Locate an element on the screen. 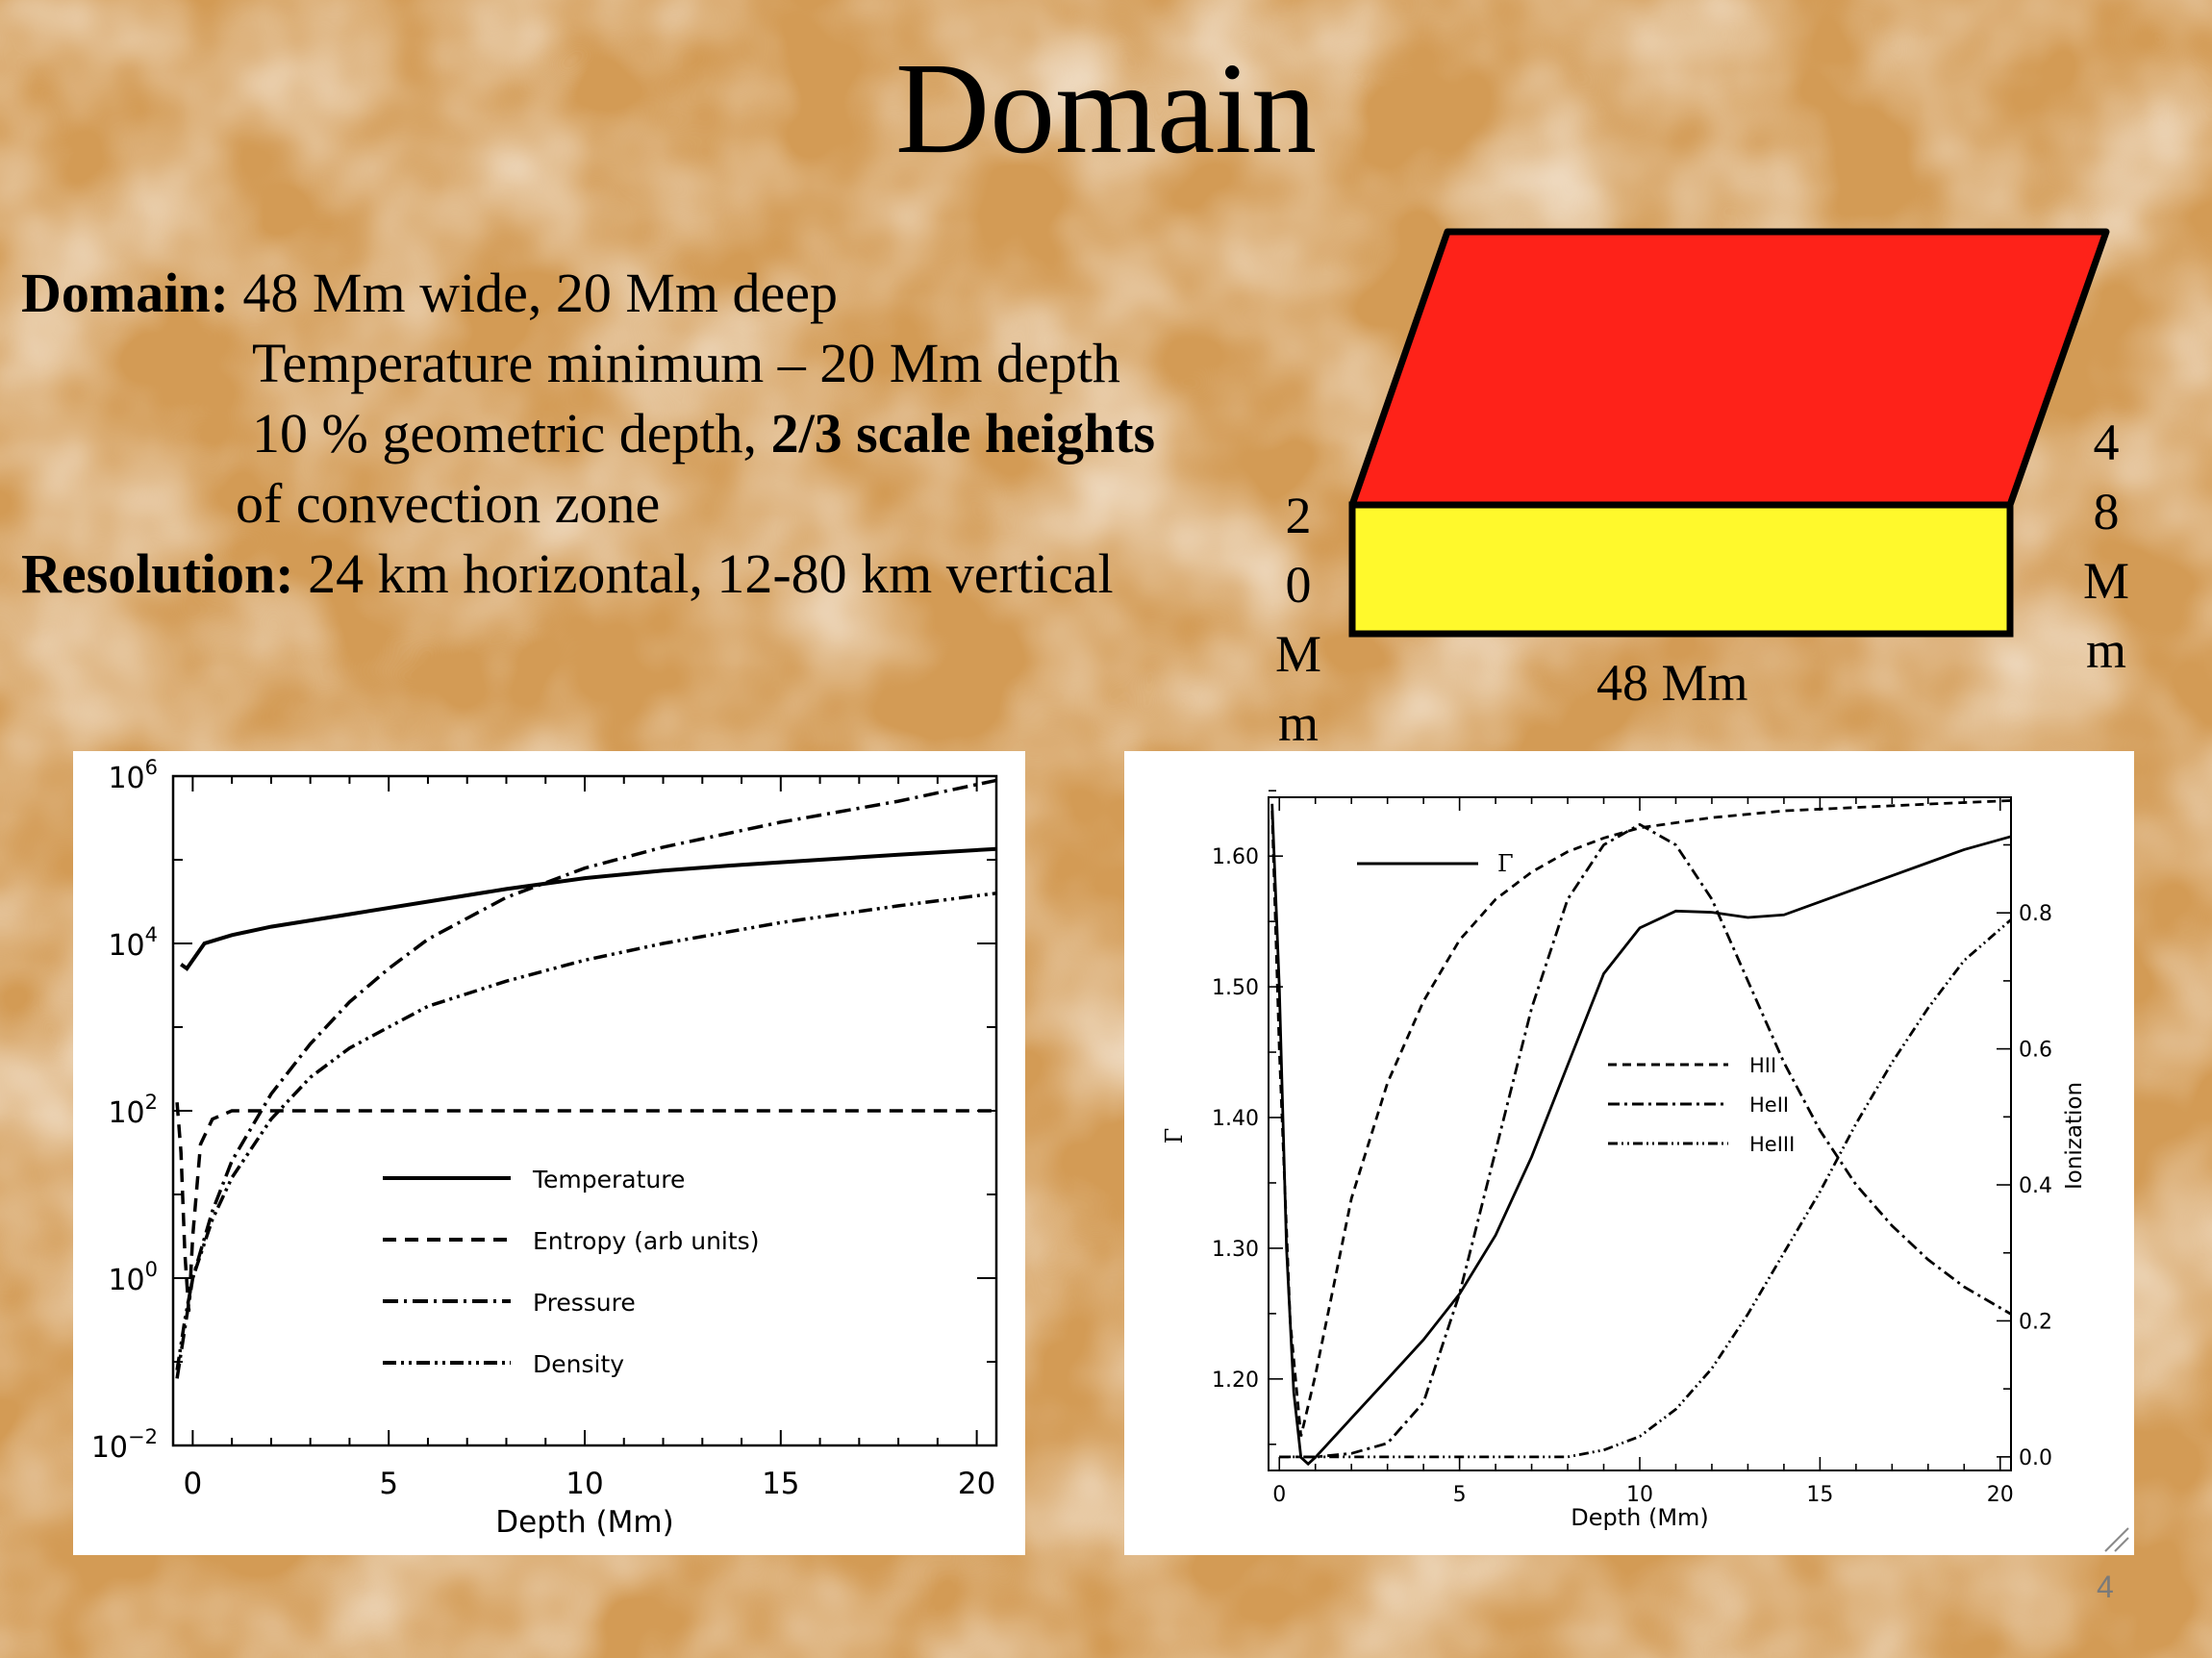 This screenshot has height=1658, width=2212. temperature-line: Temperature minimum – 20 Mm depth is located at coordinates (686, 363).